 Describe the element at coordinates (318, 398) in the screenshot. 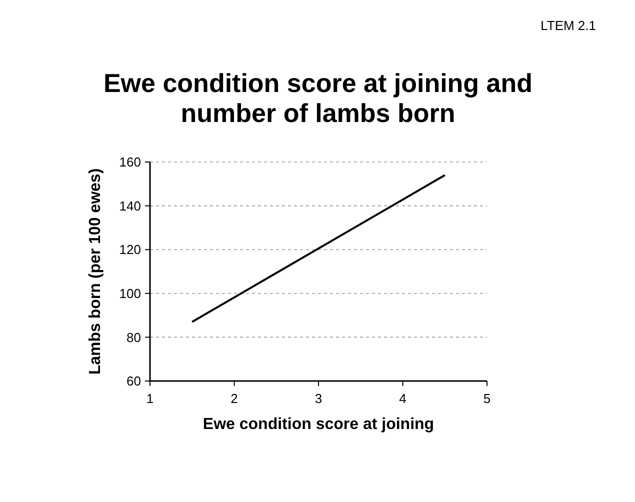

I see `x-tick-label: 3` at that location.